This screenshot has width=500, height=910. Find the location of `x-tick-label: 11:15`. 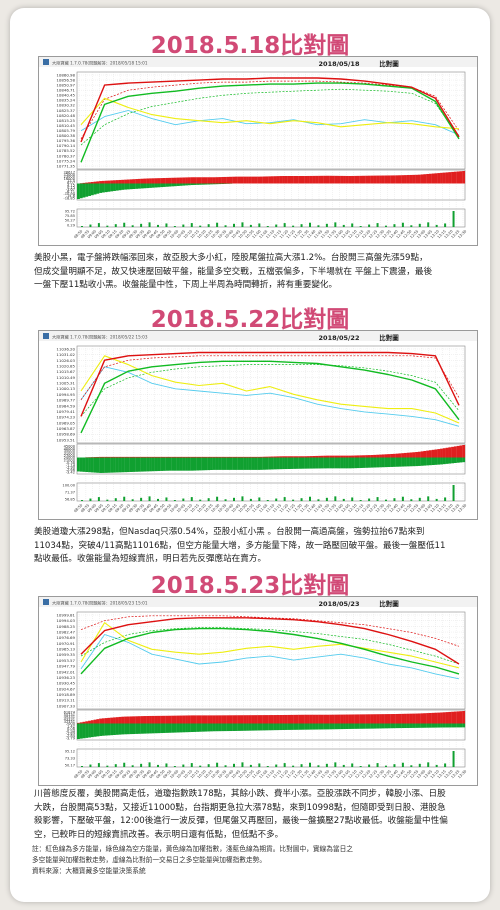

x-tick-label: 11:15 is located at coordinates (277, 508).